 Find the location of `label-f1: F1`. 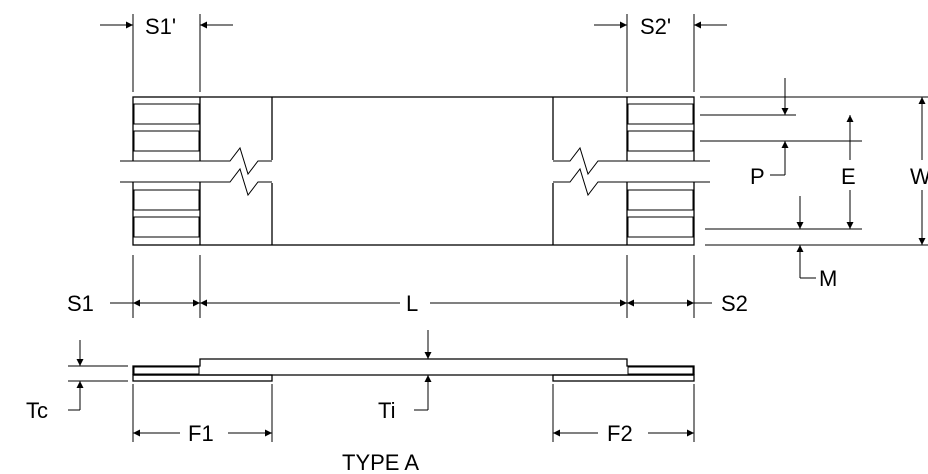

label-f1: F1 is located at coordinates (201, 433).